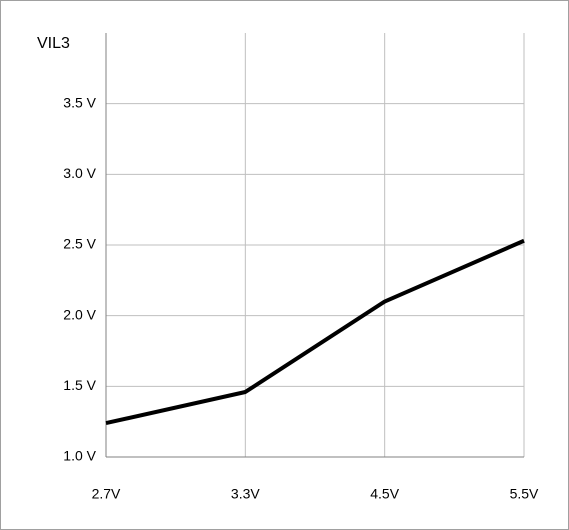 The image size is (569, 530). What do you see at coordinates (79, 314) in the screenshot?
I see `y-tick-label: 2.0 V` at bounding box center [79, 314].